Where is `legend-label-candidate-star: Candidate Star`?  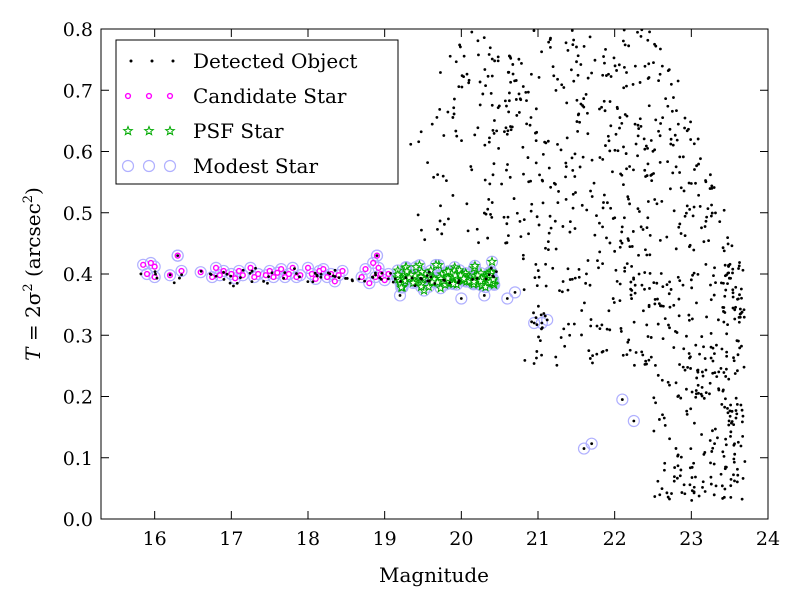 legend-label-candidate-star: Candidate Star is located at coordinates (270, 96).